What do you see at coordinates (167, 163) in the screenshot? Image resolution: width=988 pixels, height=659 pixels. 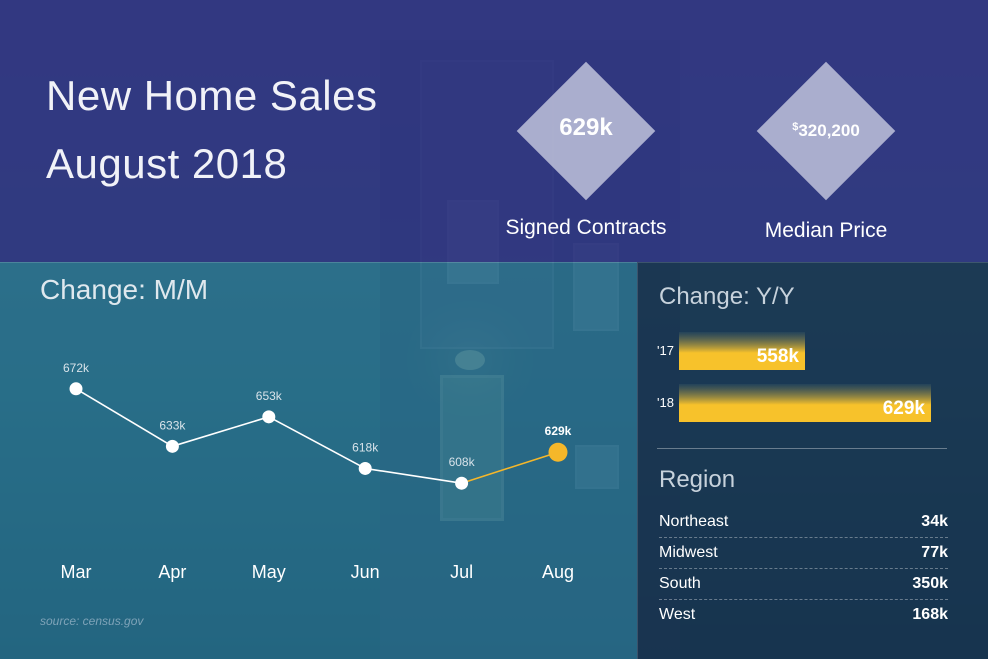 I see `page-subtitle: August 2018` at bounding box center [167, 163].